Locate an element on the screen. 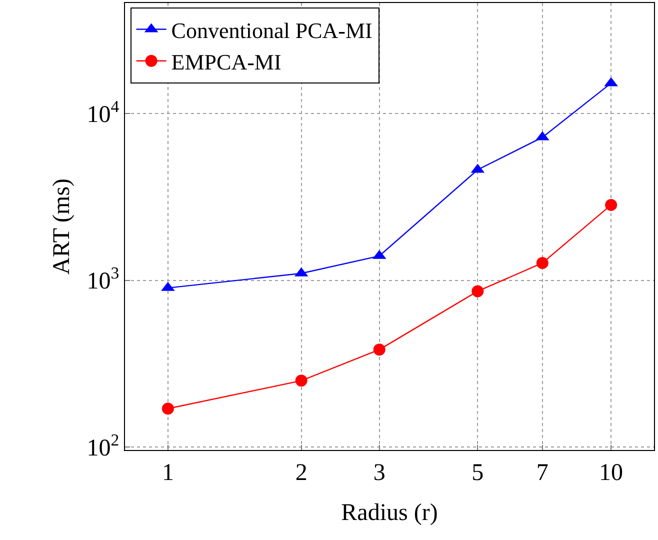 Image resolution: width=658 pixels, height=540 pixels. y-axis-title: ART (ms) is located at coordinates (61, 226).